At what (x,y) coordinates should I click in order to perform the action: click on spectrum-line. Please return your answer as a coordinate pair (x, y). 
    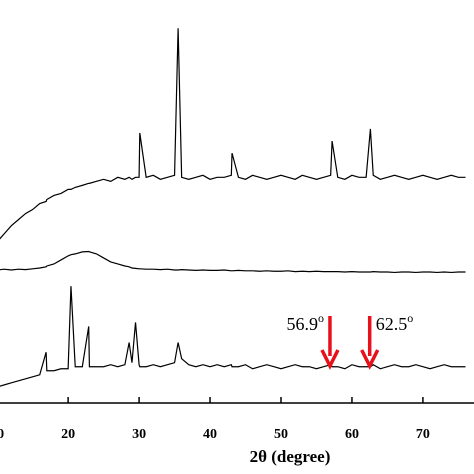
    Looking at the image, I should click on (233, 262).